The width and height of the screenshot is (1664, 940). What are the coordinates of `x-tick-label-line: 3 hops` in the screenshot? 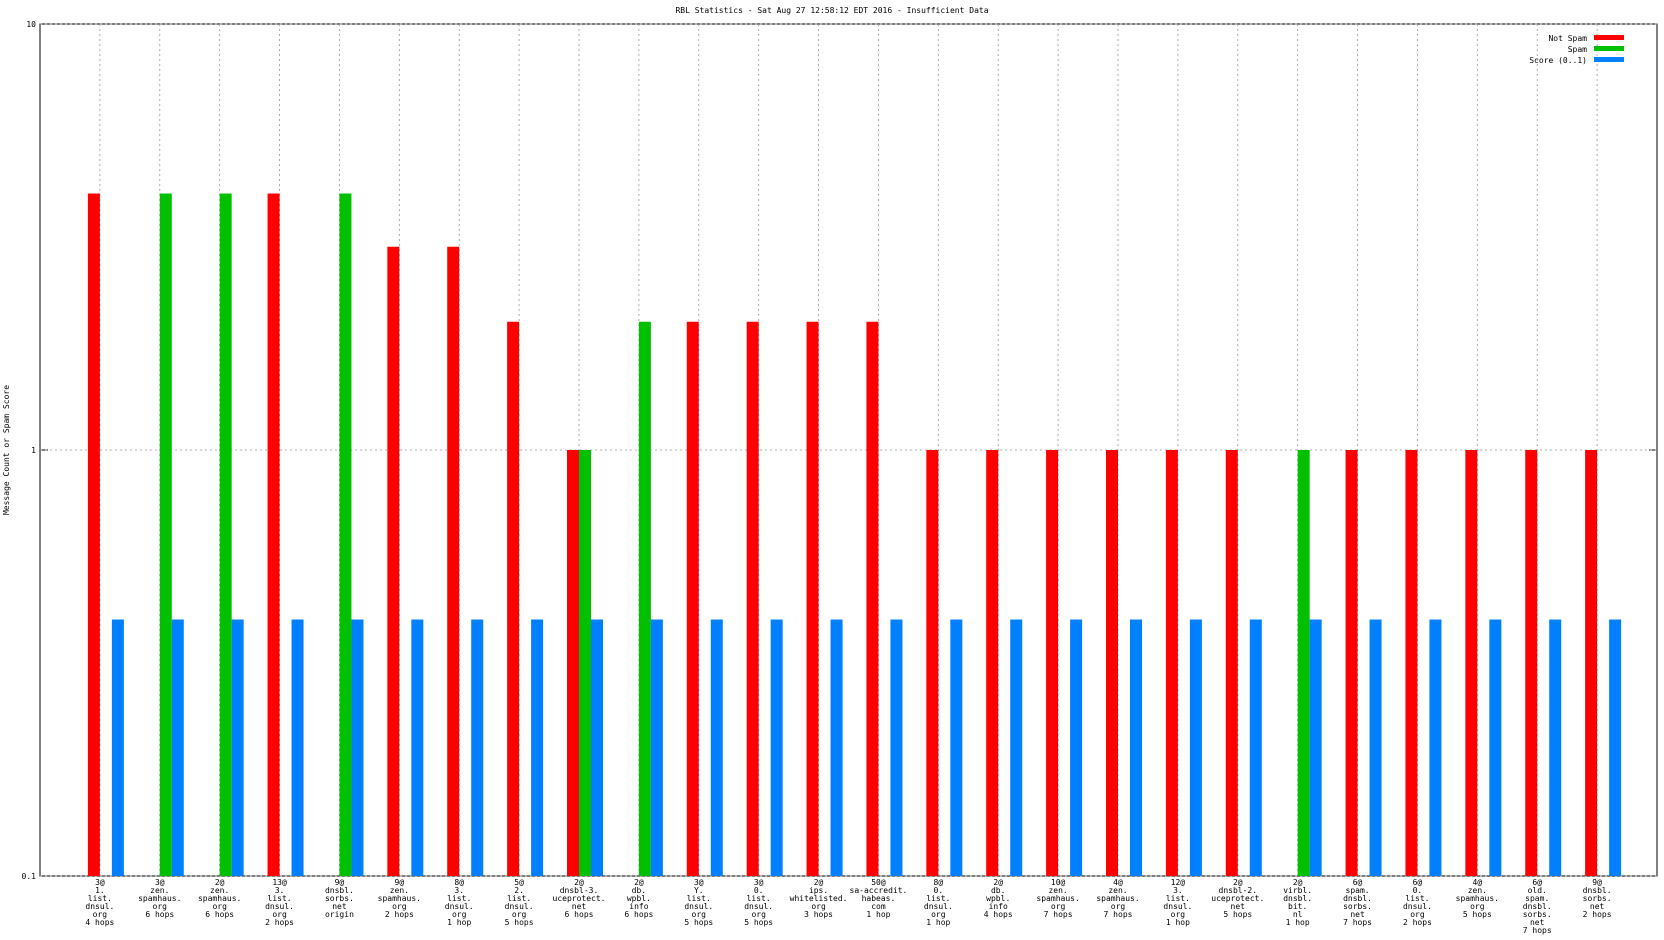 It's located at (818, 914).